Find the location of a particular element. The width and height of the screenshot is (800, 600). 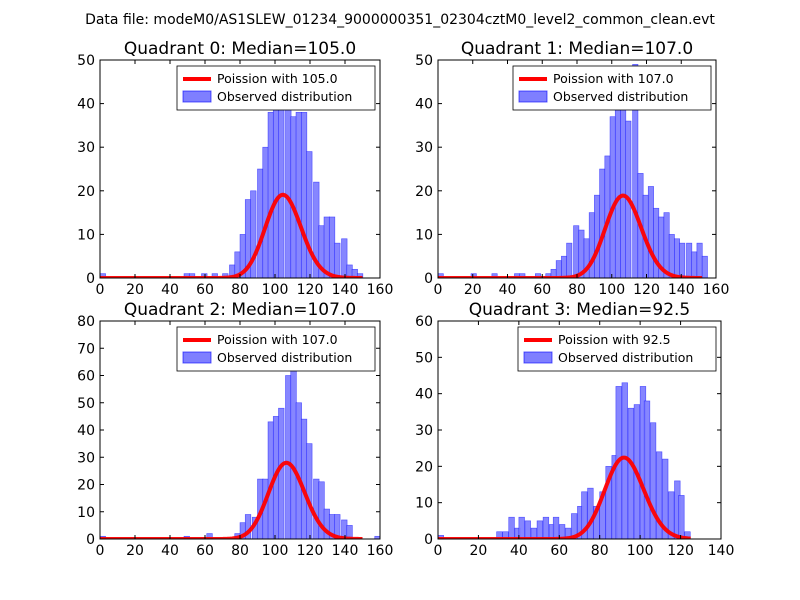

plot-title: Quadrant 0: Median=105.0 is located at coordinates (240, 49).